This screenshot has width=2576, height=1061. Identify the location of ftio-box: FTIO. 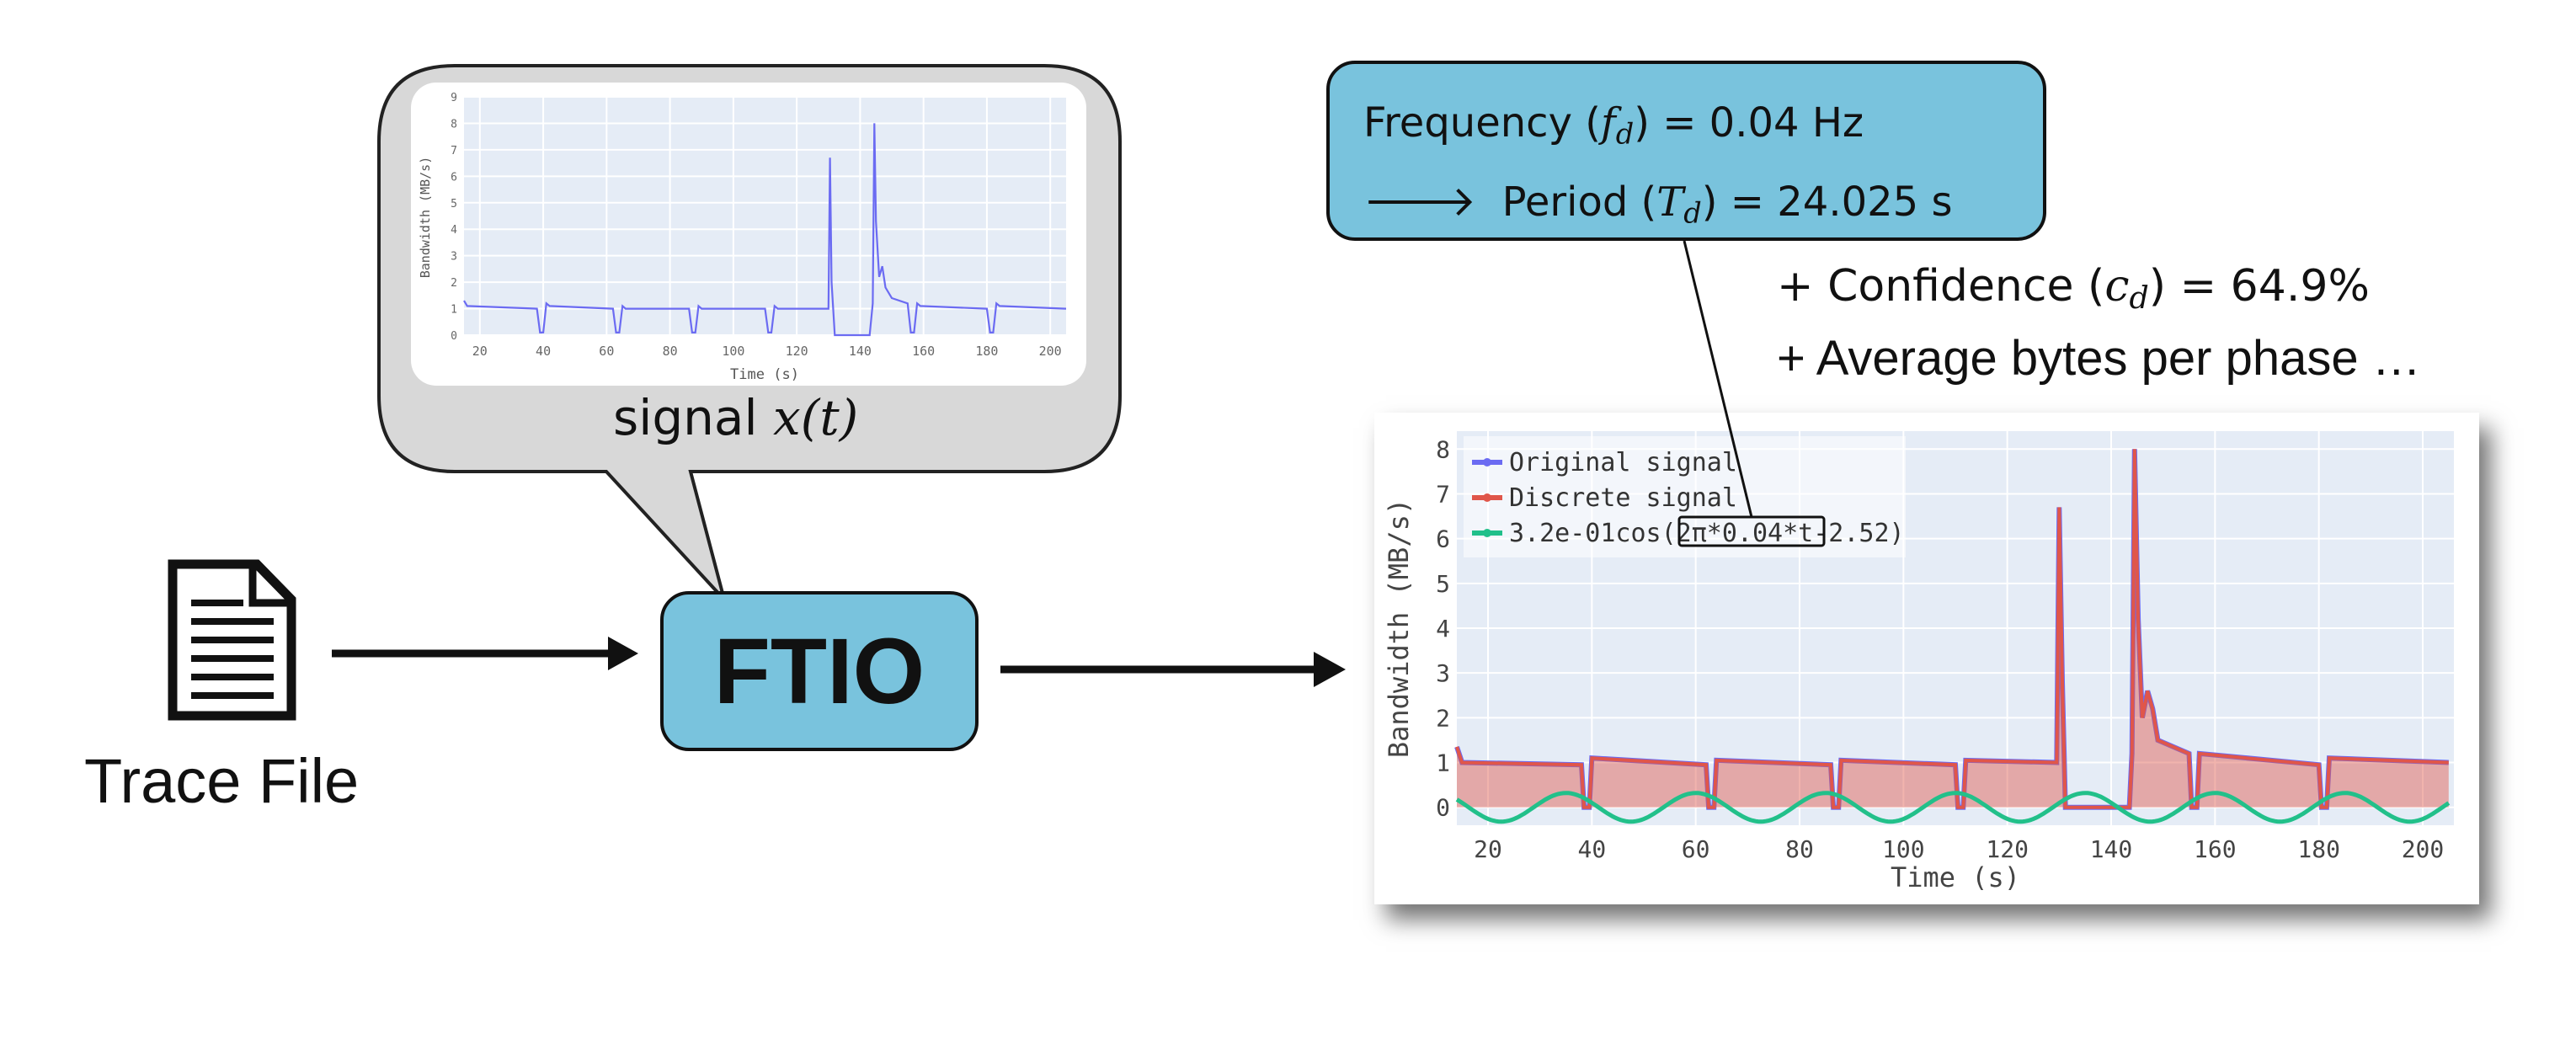
(819, 671).